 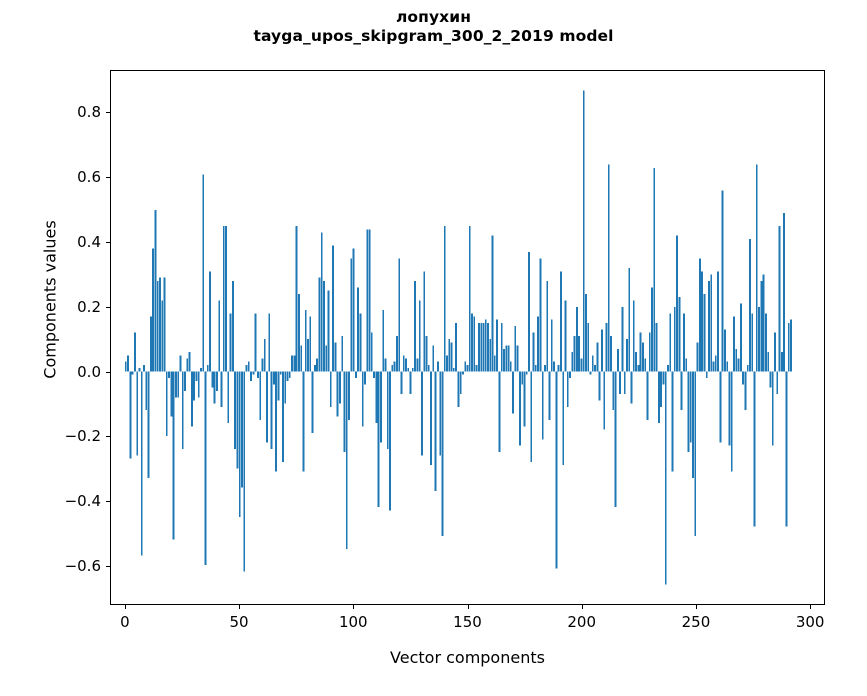 What do you see at coordinates (696, 622) in the screenshot?
I see `x-tick-label: 250` at bounding box center [696, 622].